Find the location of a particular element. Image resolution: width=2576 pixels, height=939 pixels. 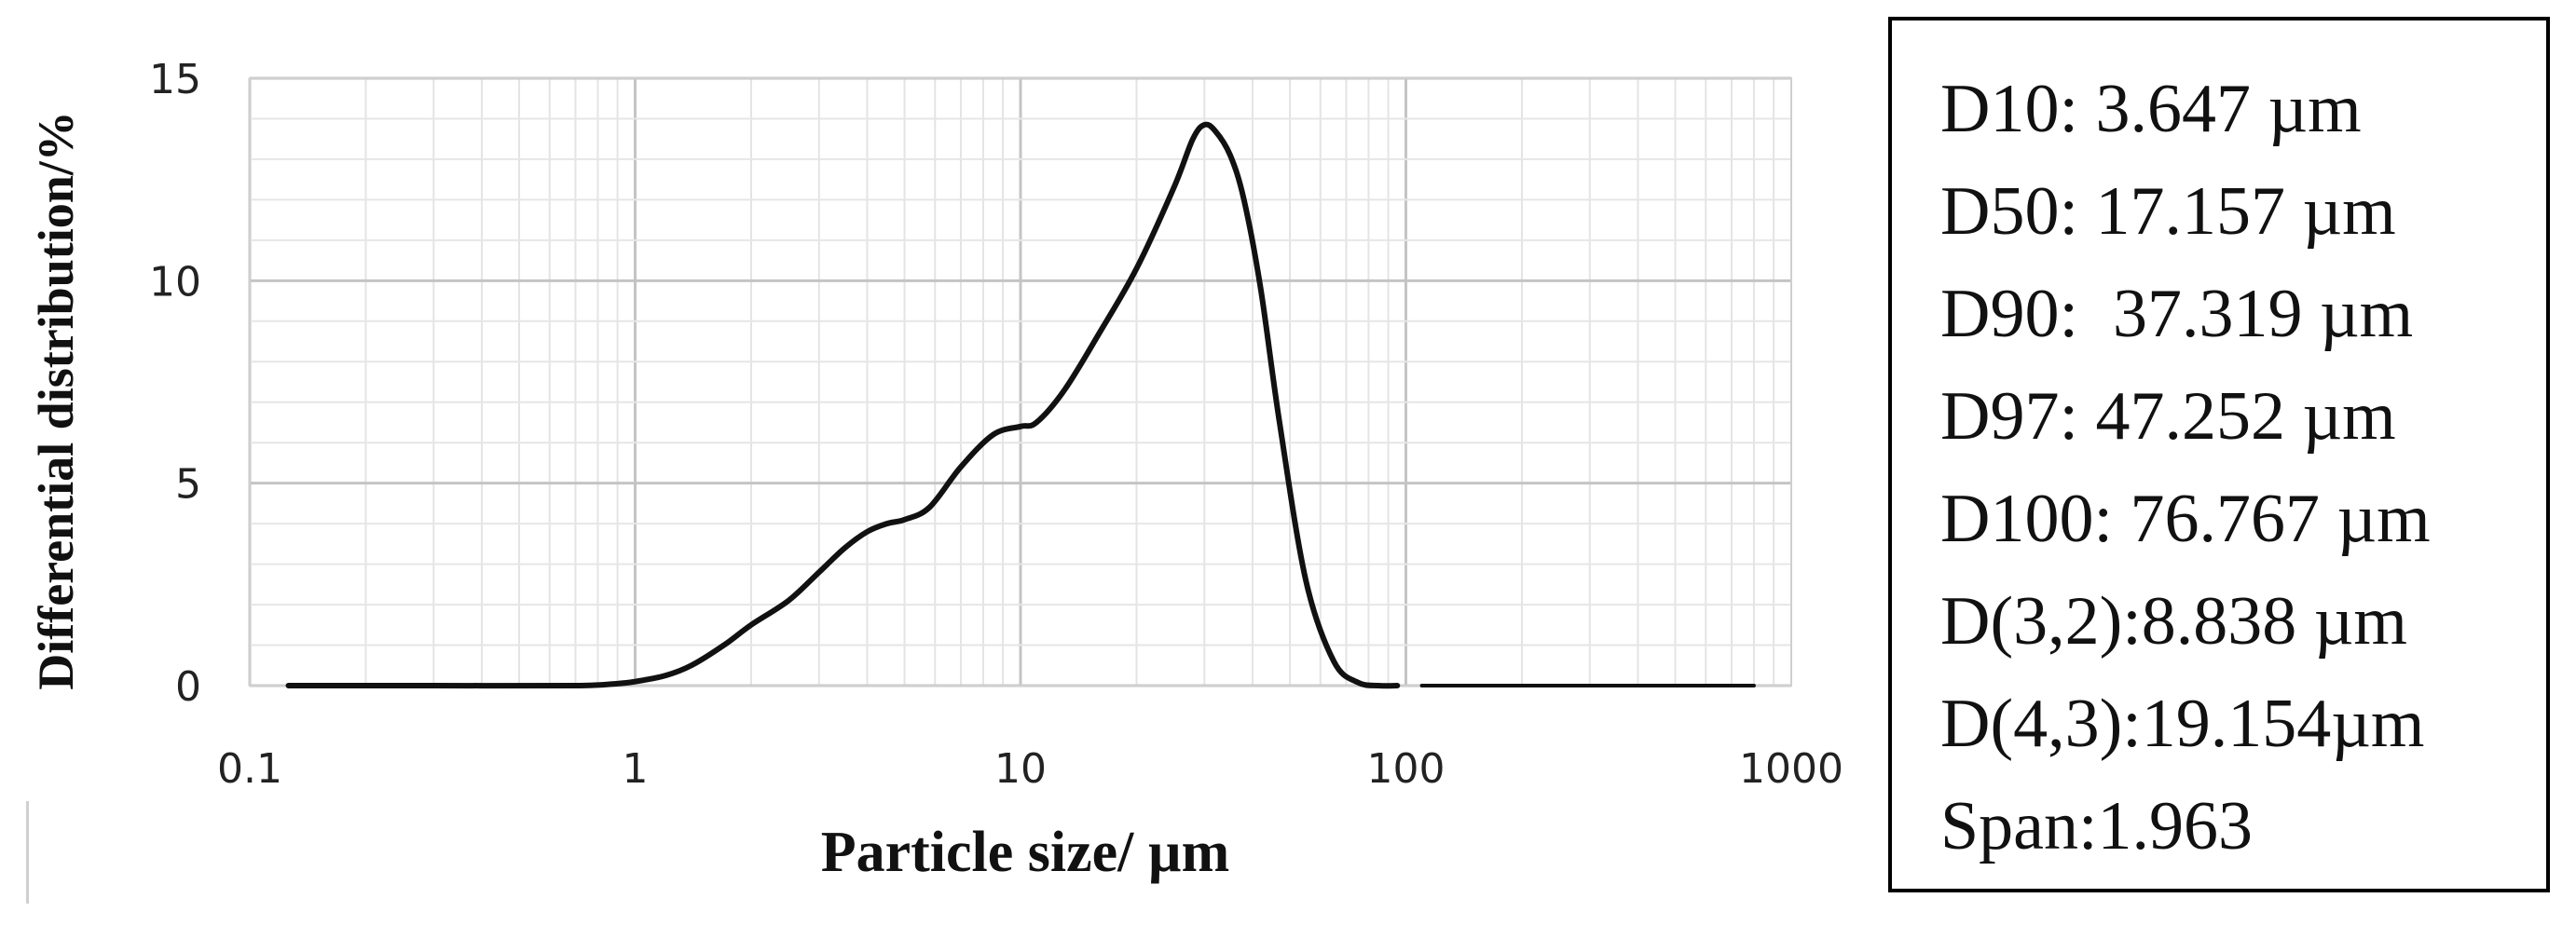

y-tick-label: 0 is located at coordinates (188, 687).